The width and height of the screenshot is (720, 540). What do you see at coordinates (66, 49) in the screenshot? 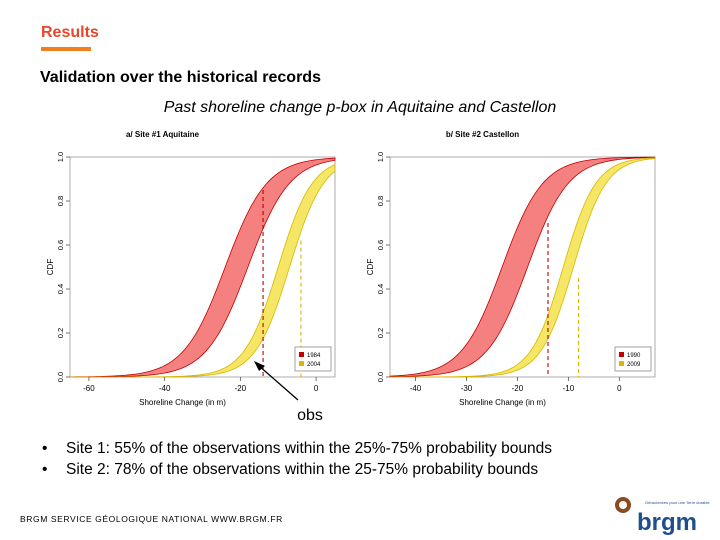
I see `heading-underline` at bounding box center [66, 49].